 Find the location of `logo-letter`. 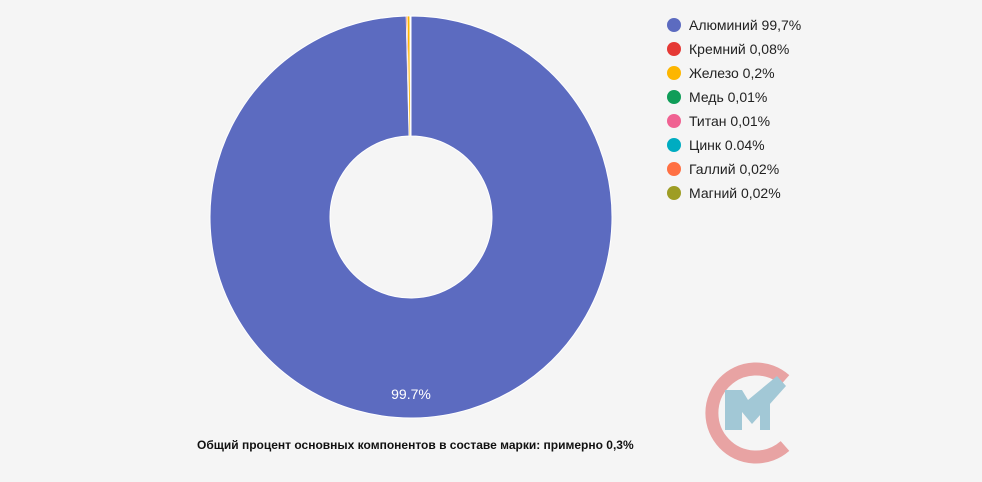

logo-letter is located at coordinates (755, 403).